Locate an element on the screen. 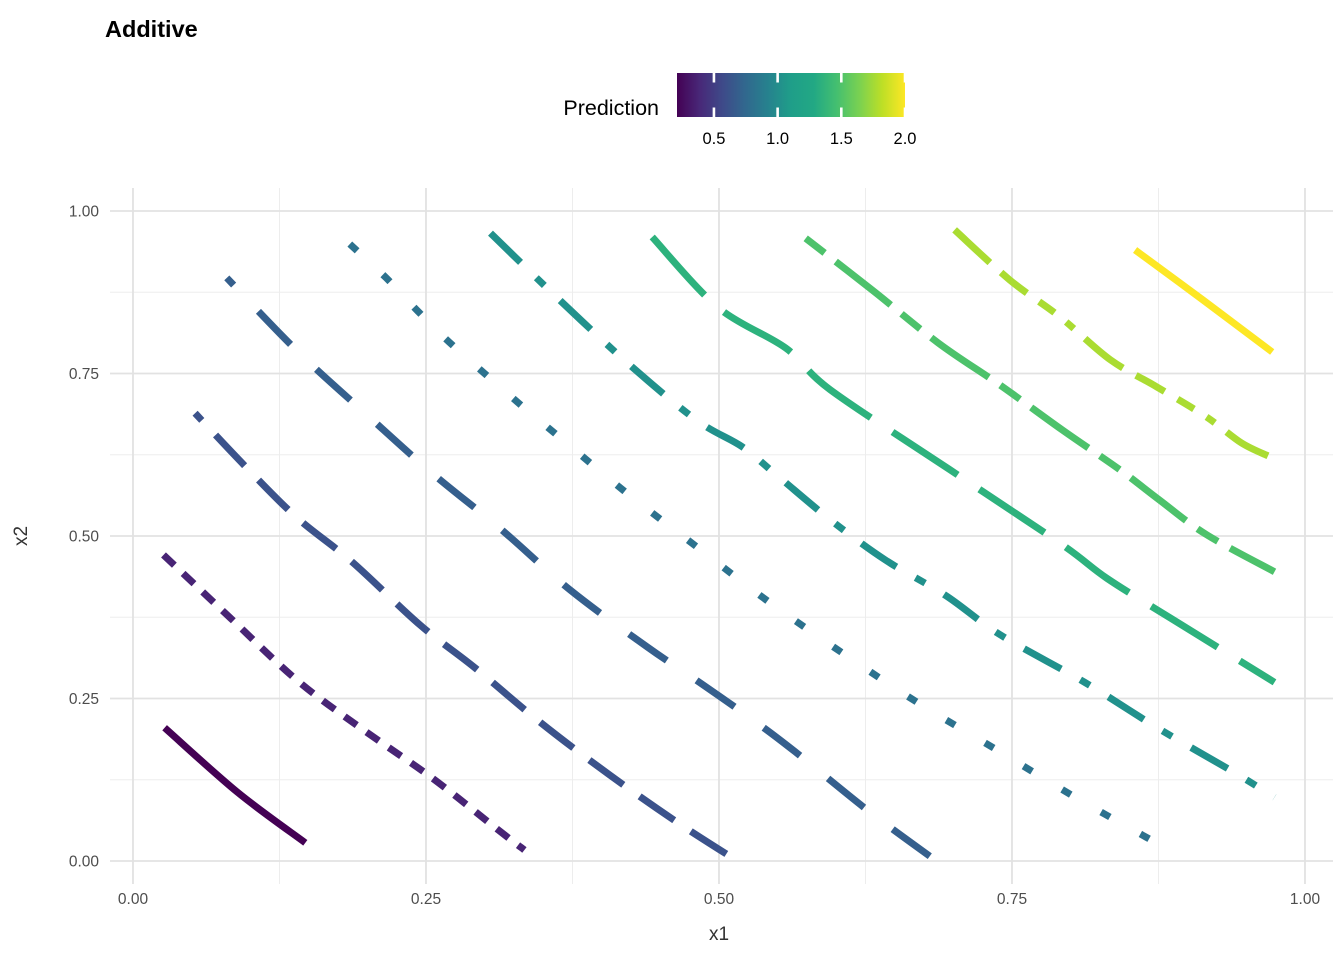  y-axis-tick-labels: 0.00 0.25 0.50 0.75 1.00 is located at coordinates (84, 537).